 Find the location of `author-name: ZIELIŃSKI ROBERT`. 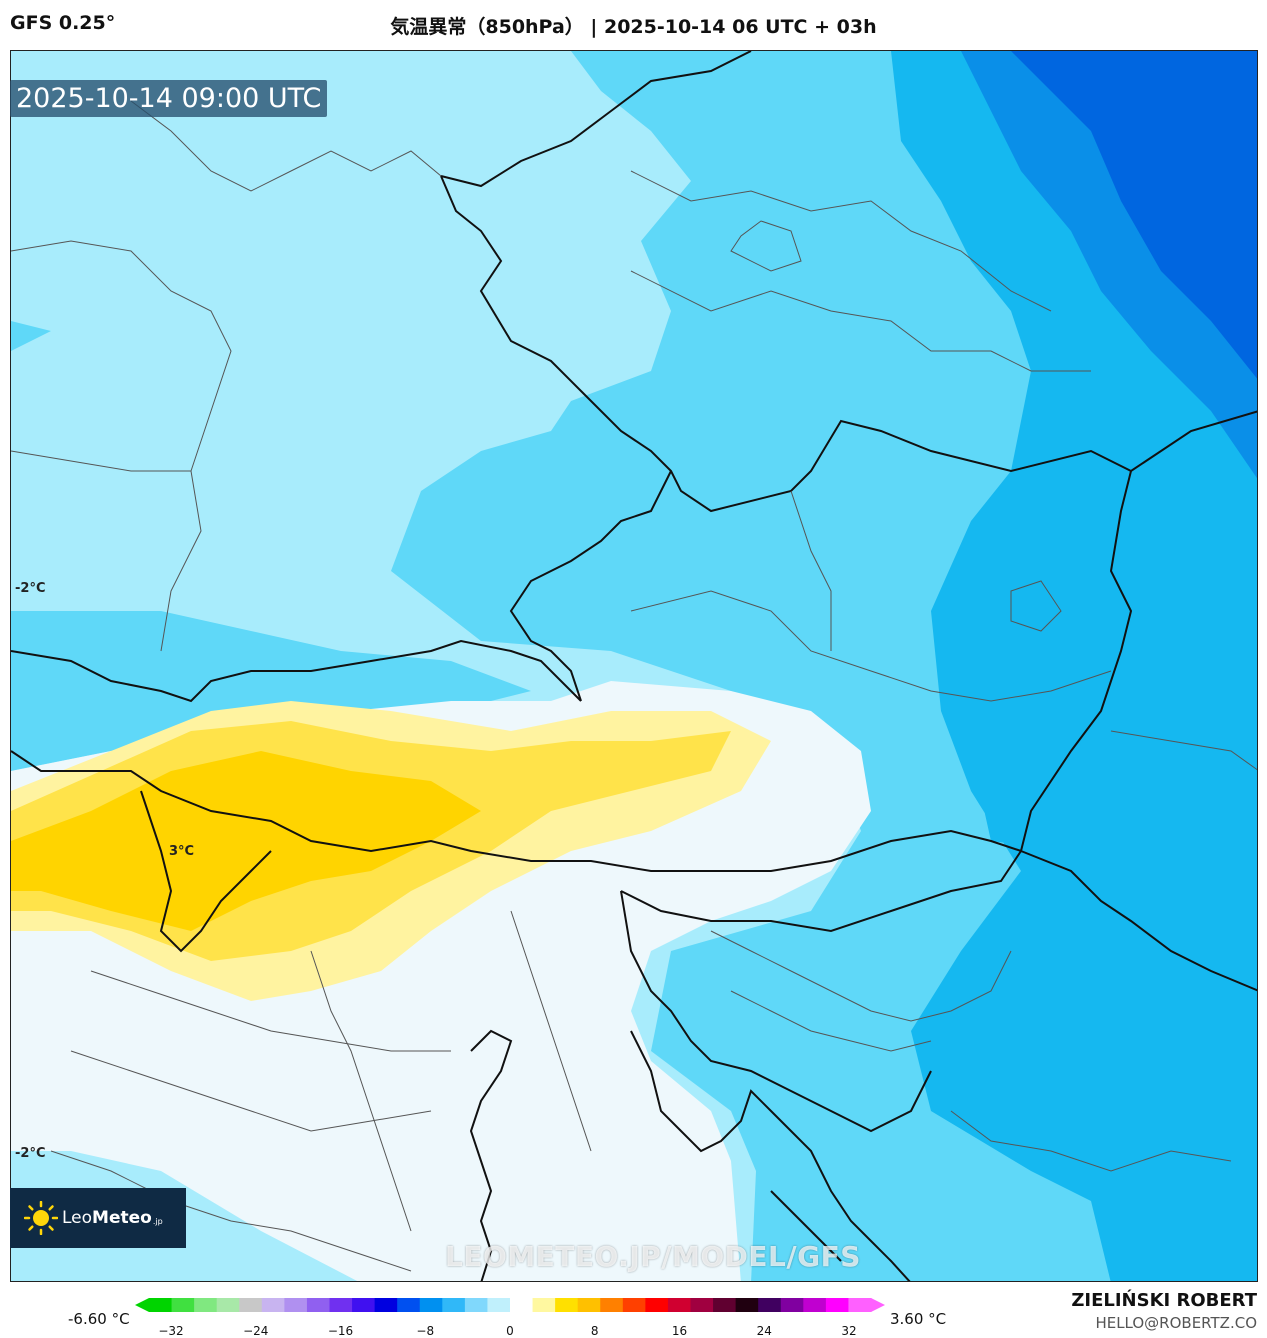

author-name: ZIELIŃSKI ROBERT is located at coordinates (1164, 1300).